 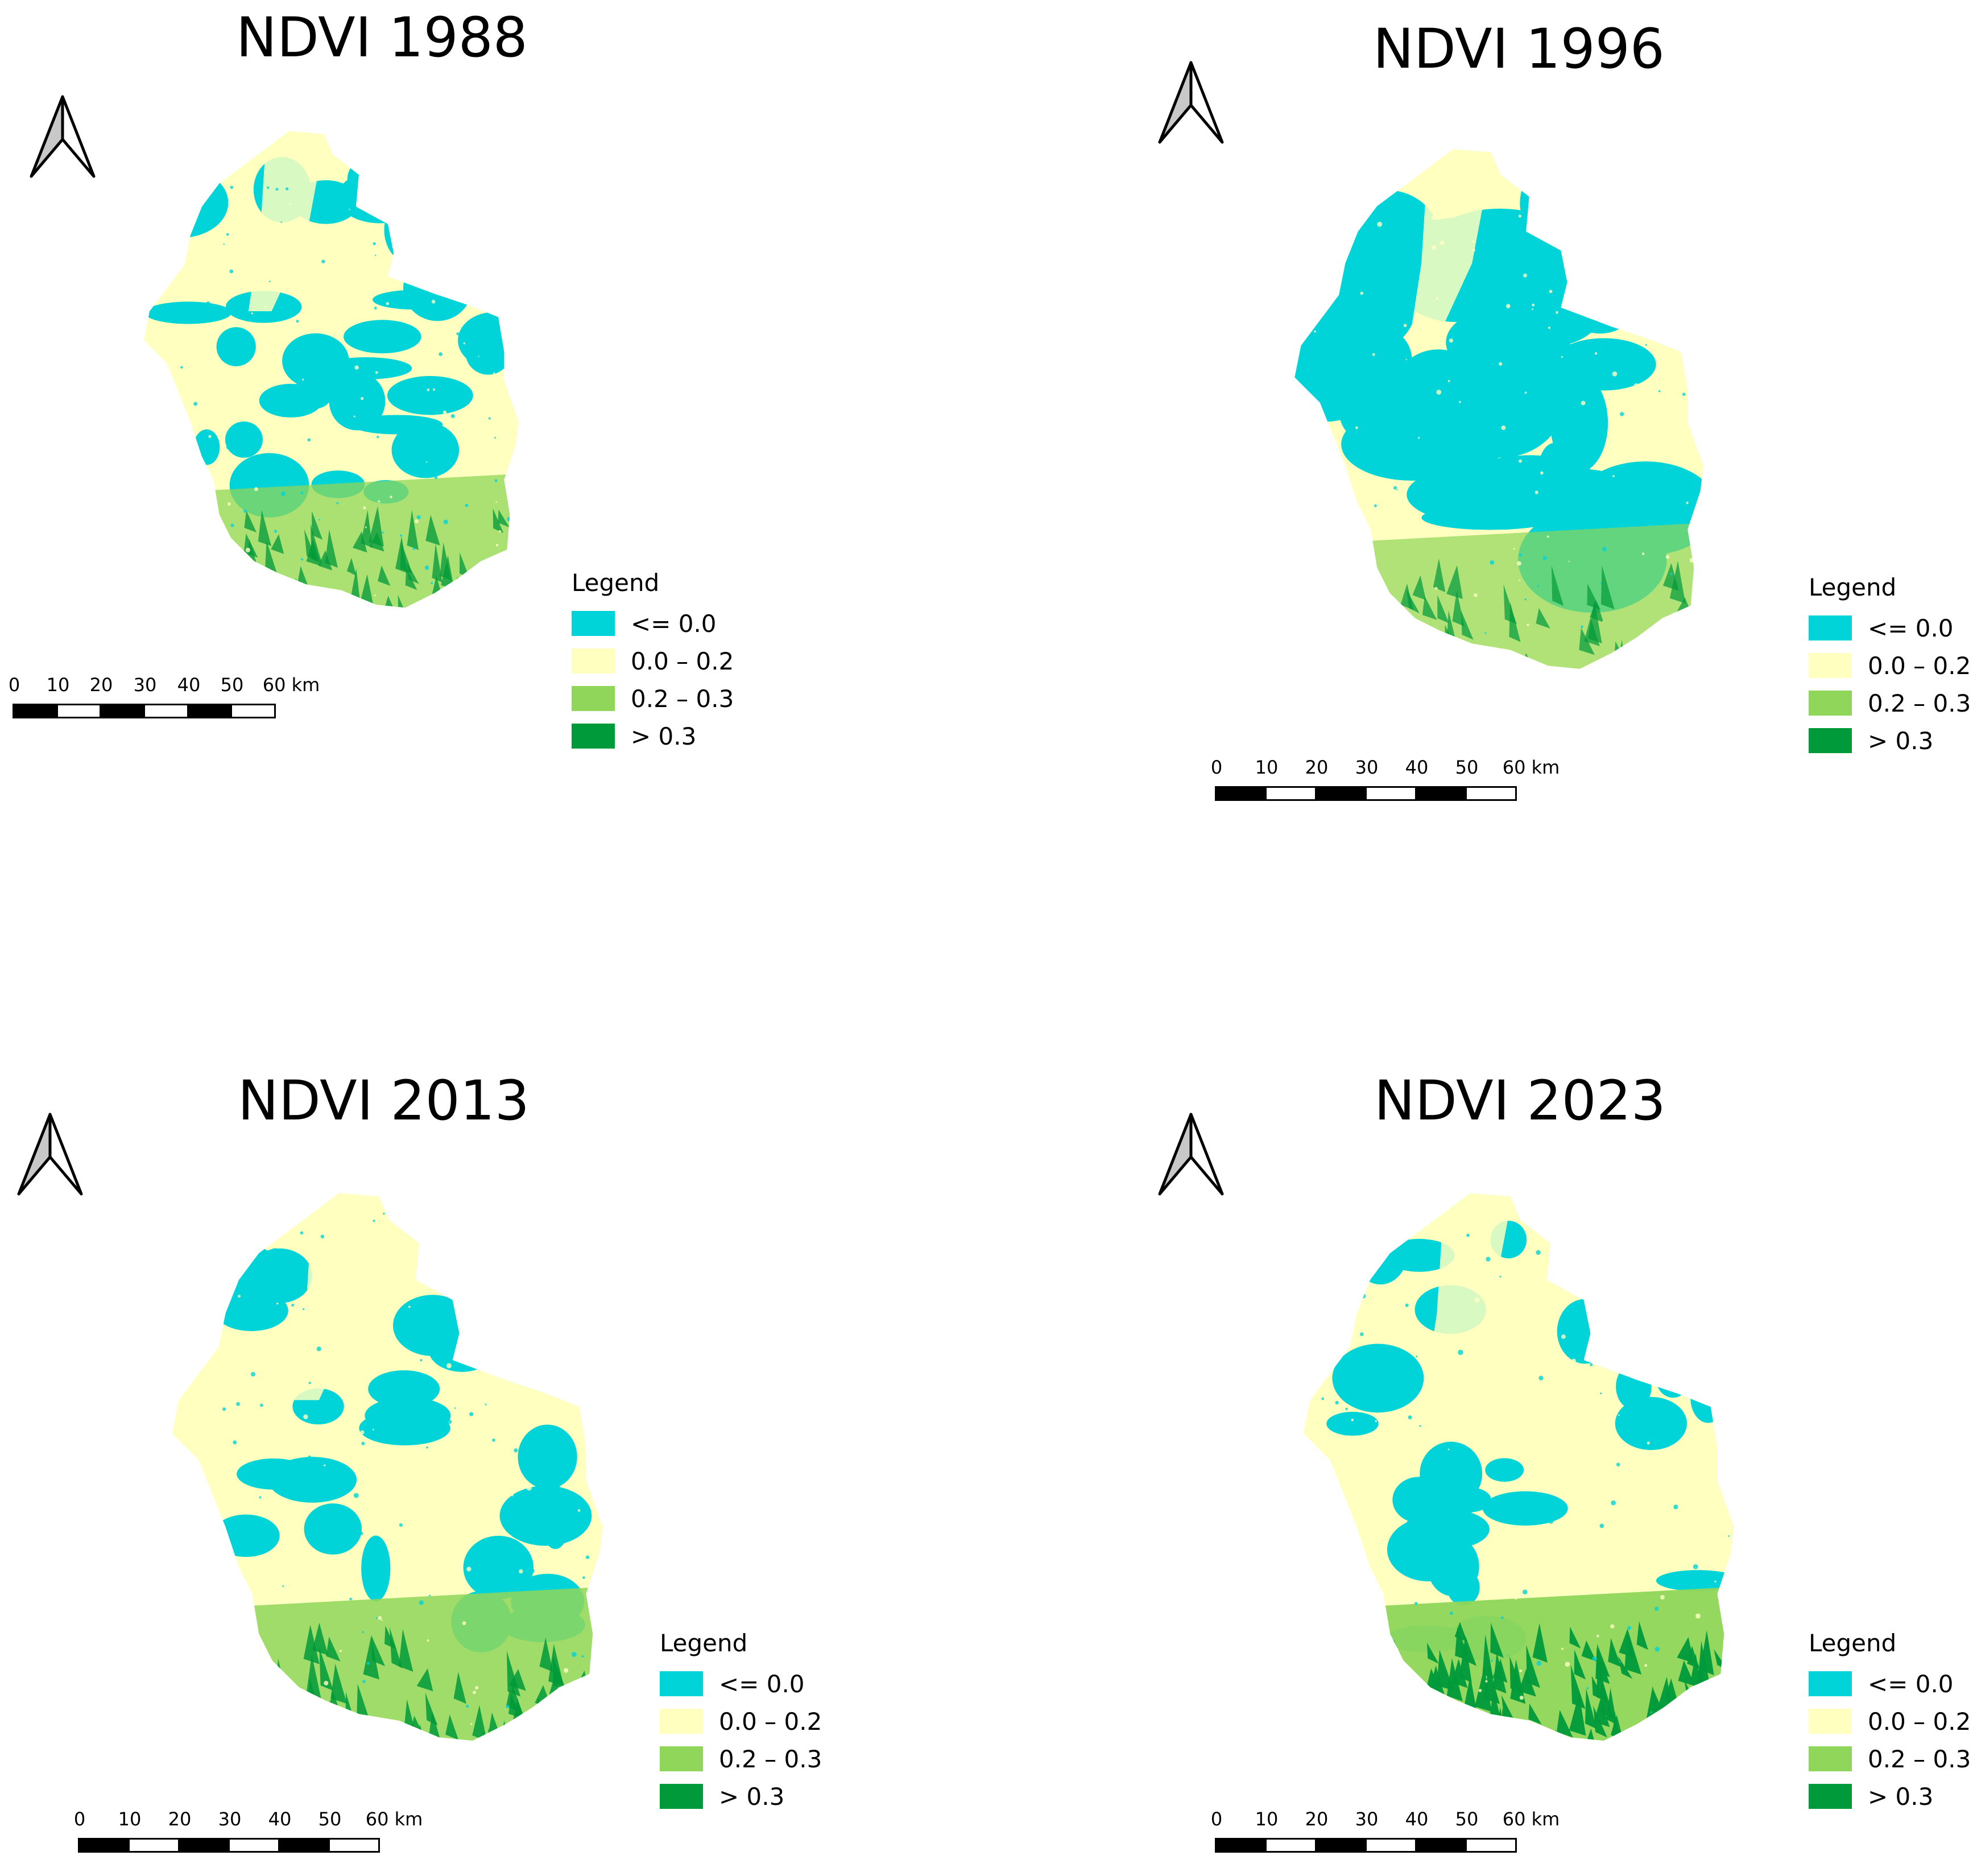 I want to click on map-title: NDVI 2013, so click(x=384, y=1101).